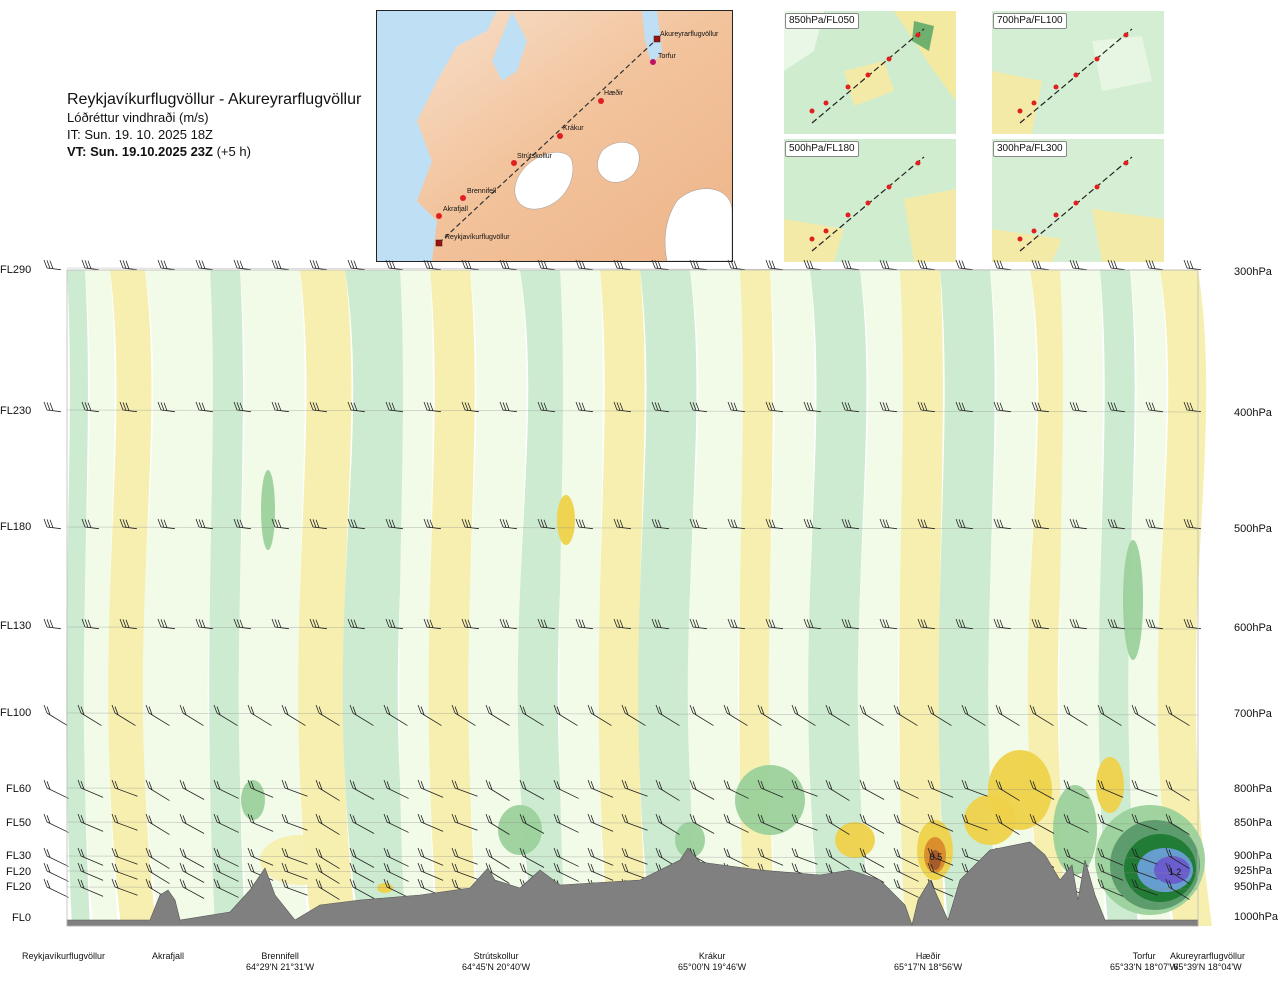  Describe the element at coordinates (1253, 413) in the screenshot. I see `hpa-label-1: 400hPa` at that location.